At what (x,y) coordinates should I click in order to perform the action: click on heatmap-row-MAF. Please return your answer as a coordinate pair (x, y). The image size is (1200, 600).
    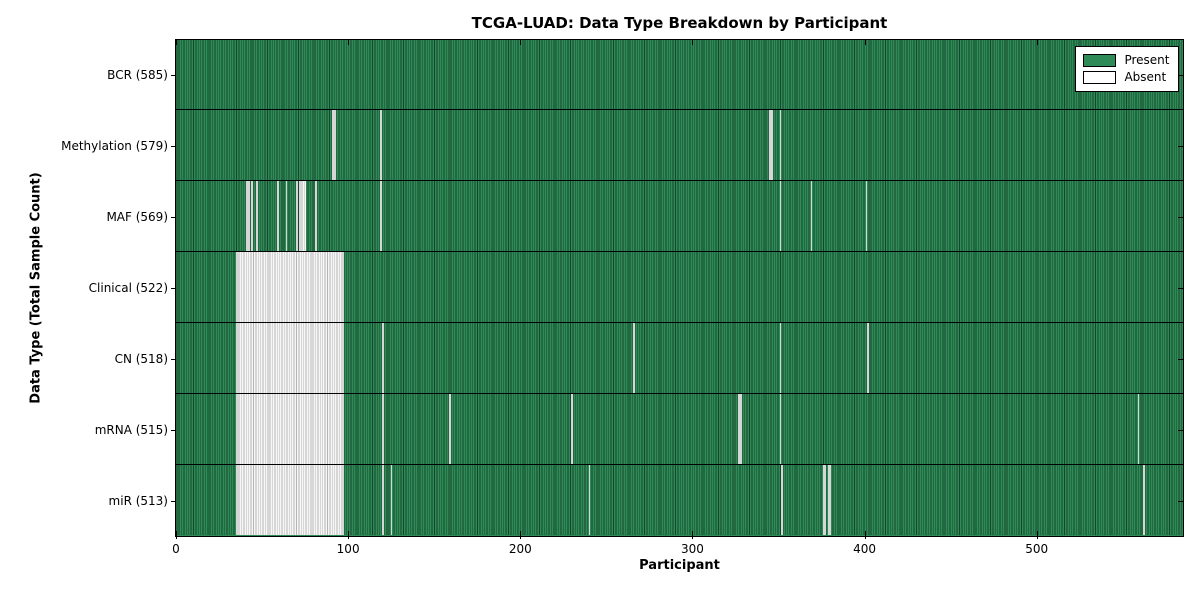
    Looking at the image, I should click on (679, 217).